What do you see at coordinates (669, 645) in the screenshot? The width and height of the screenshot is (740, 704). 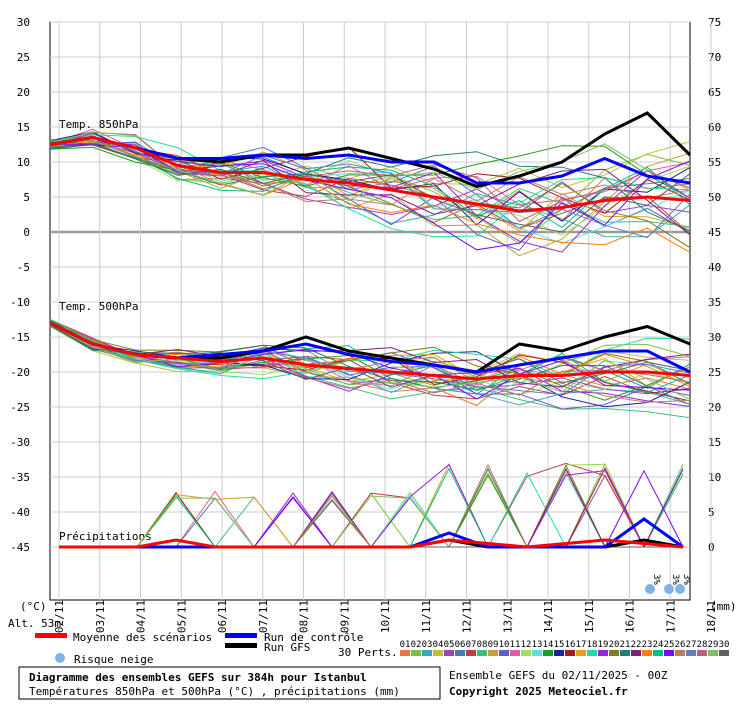 I see `perturbation-id: 25` at bounding box center [669, 645].